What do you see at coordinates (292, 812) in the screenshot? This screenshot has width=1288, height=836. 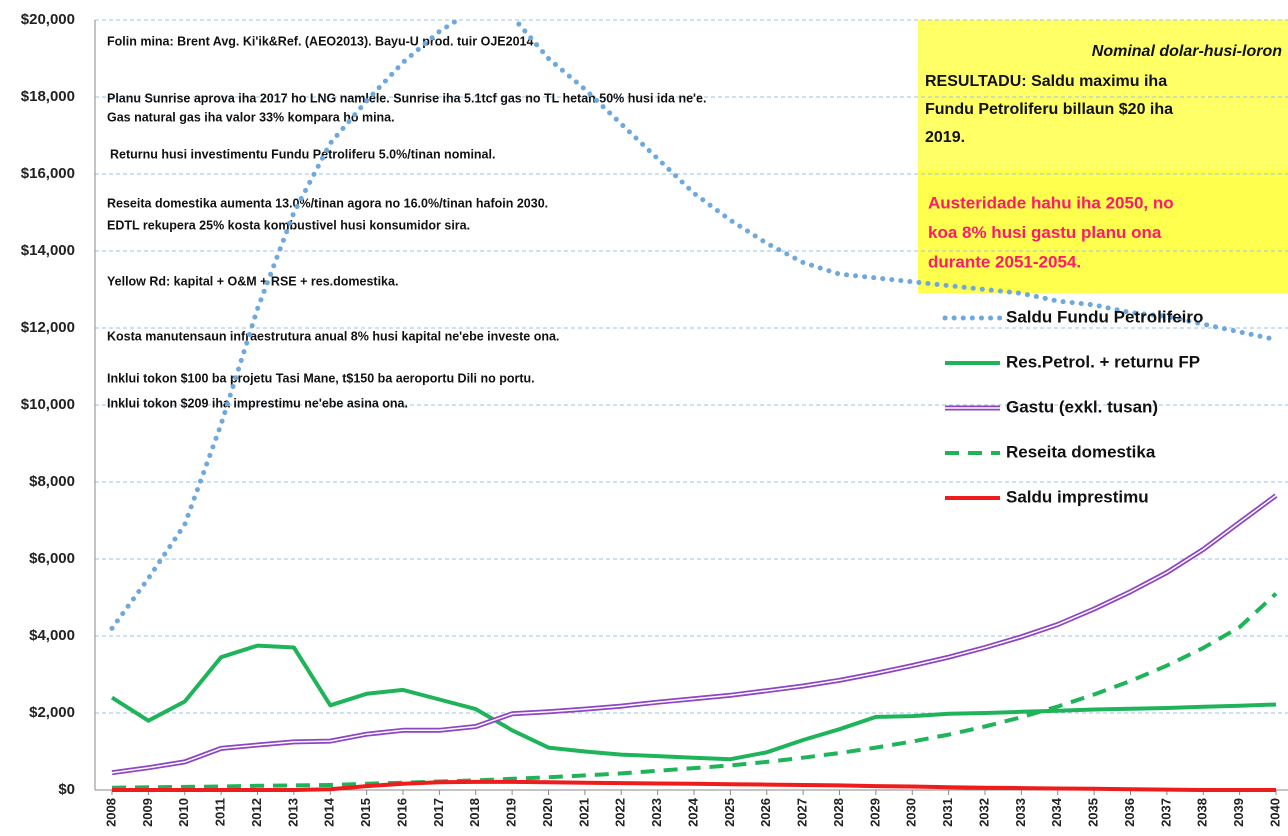 I see `x-tick-label: 2013` at bounding box center [292, 812].